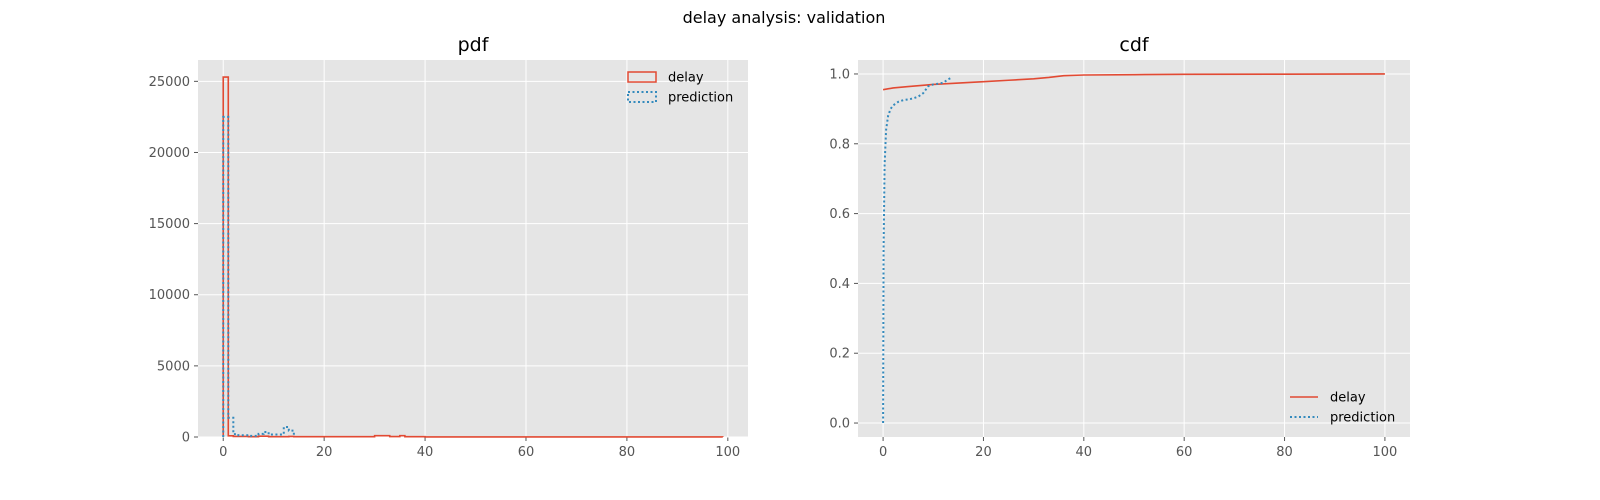 The width and height of the screenshot is (1600, 500). What do you see at coordinates (839, 214) in the screenshot?
I see `y-tick-label: 0.6` at bounding box center [839, 214].